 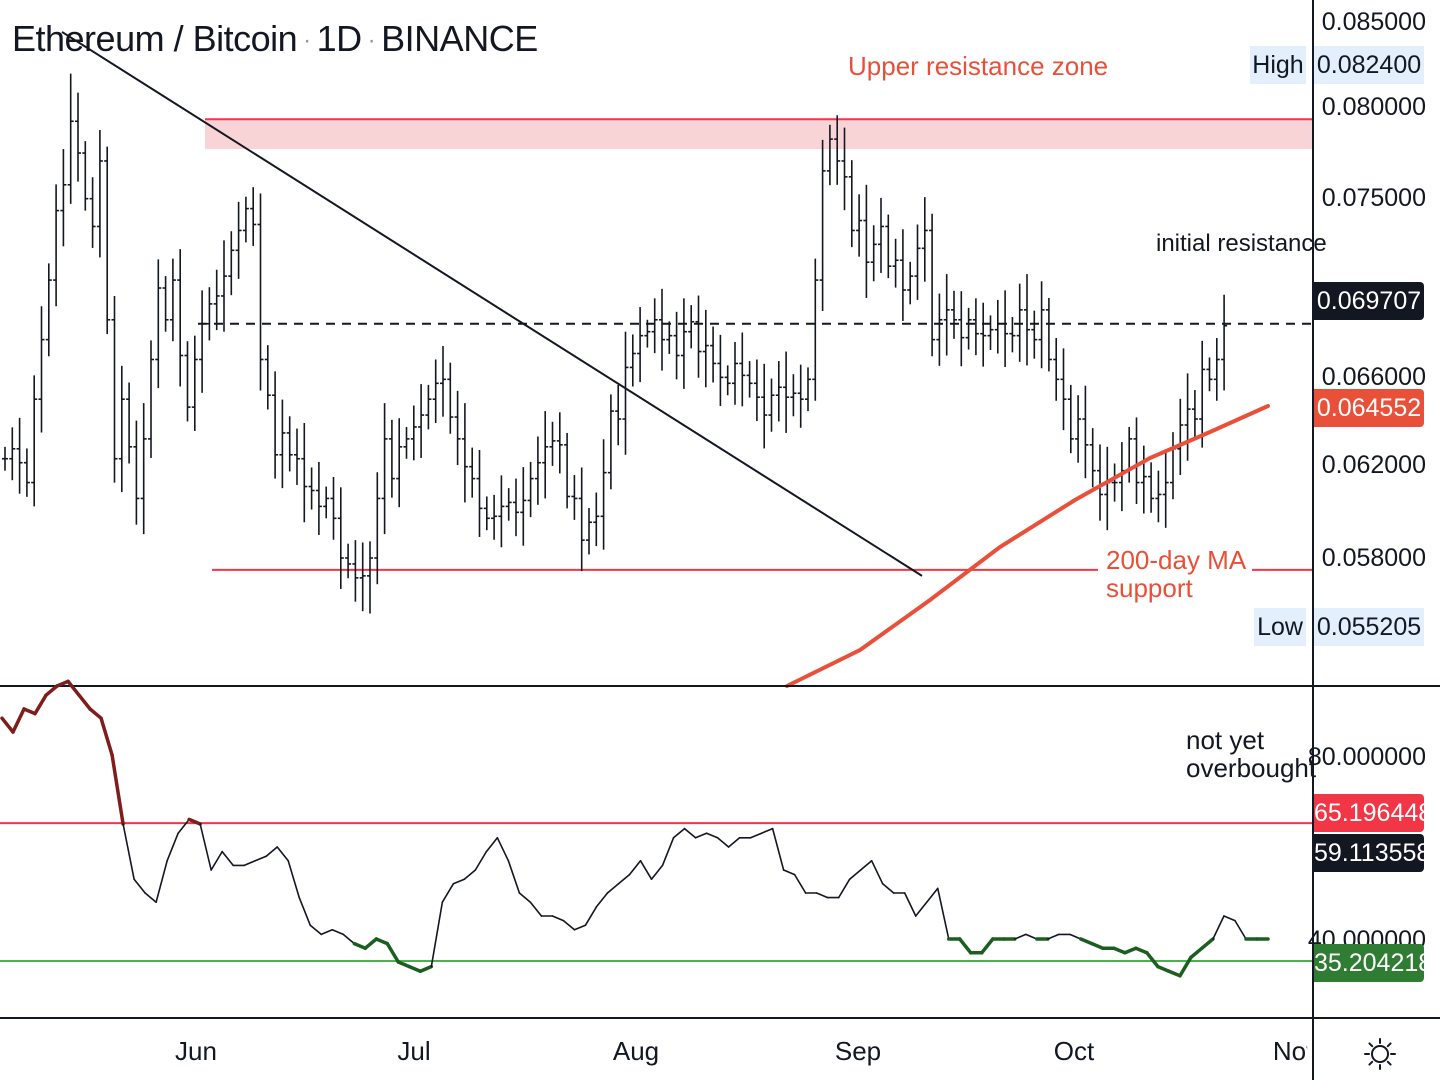 I want to click on upper-resistance-zone, so click(x=758, y=134).